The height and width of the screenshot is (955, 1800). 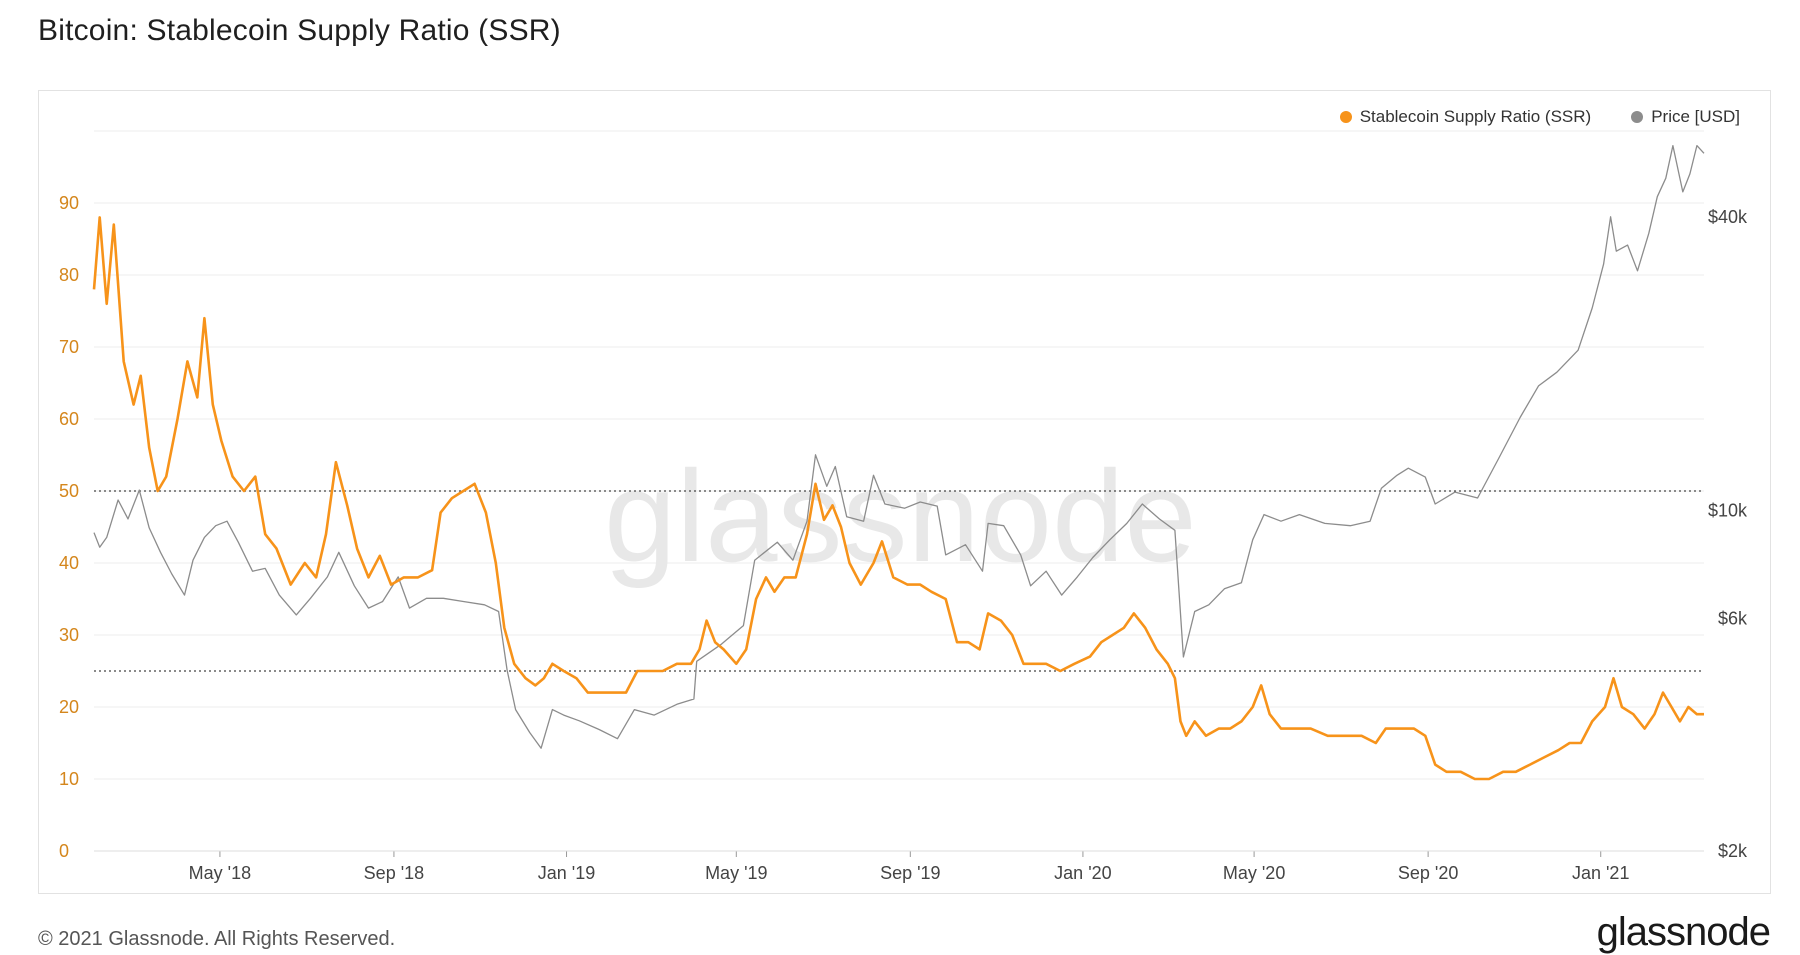 I want to click on legend-item-price: Price [USD], so click(x=1685, y=117).